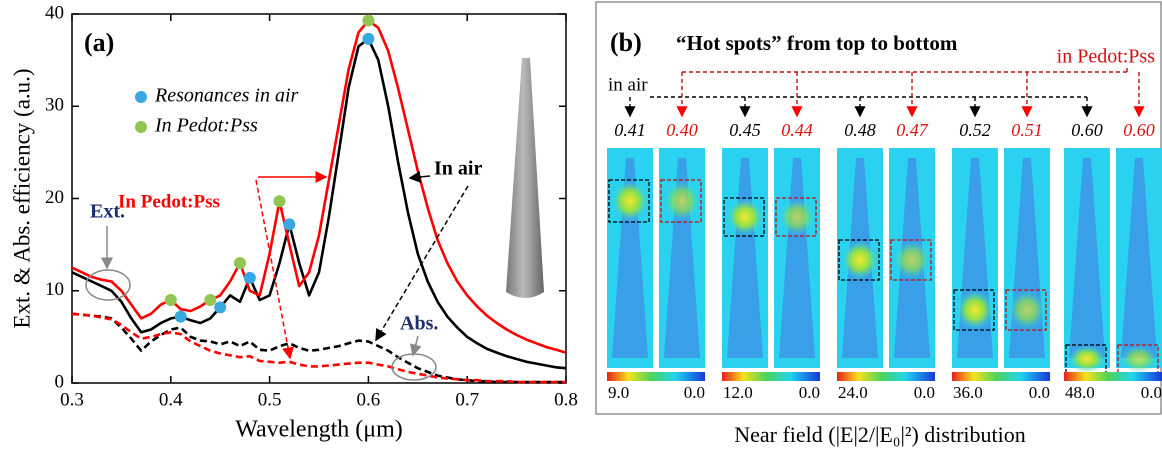  What do you see at coordinates (171, 399) in the screenshot?
I see `x-tick-label: 0.4` at bounding box center [171, 399].